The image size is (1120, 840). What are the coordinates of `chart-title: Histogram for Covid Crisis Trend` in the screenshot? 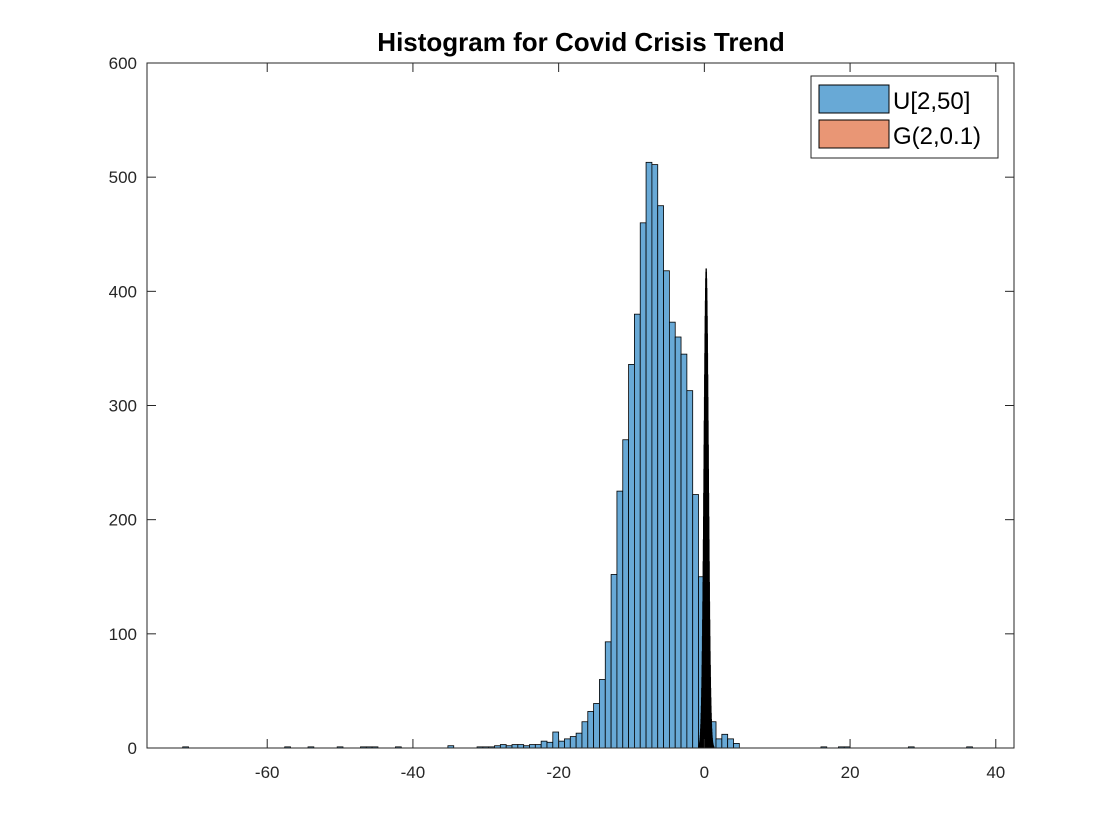 It's located at (580, 42).